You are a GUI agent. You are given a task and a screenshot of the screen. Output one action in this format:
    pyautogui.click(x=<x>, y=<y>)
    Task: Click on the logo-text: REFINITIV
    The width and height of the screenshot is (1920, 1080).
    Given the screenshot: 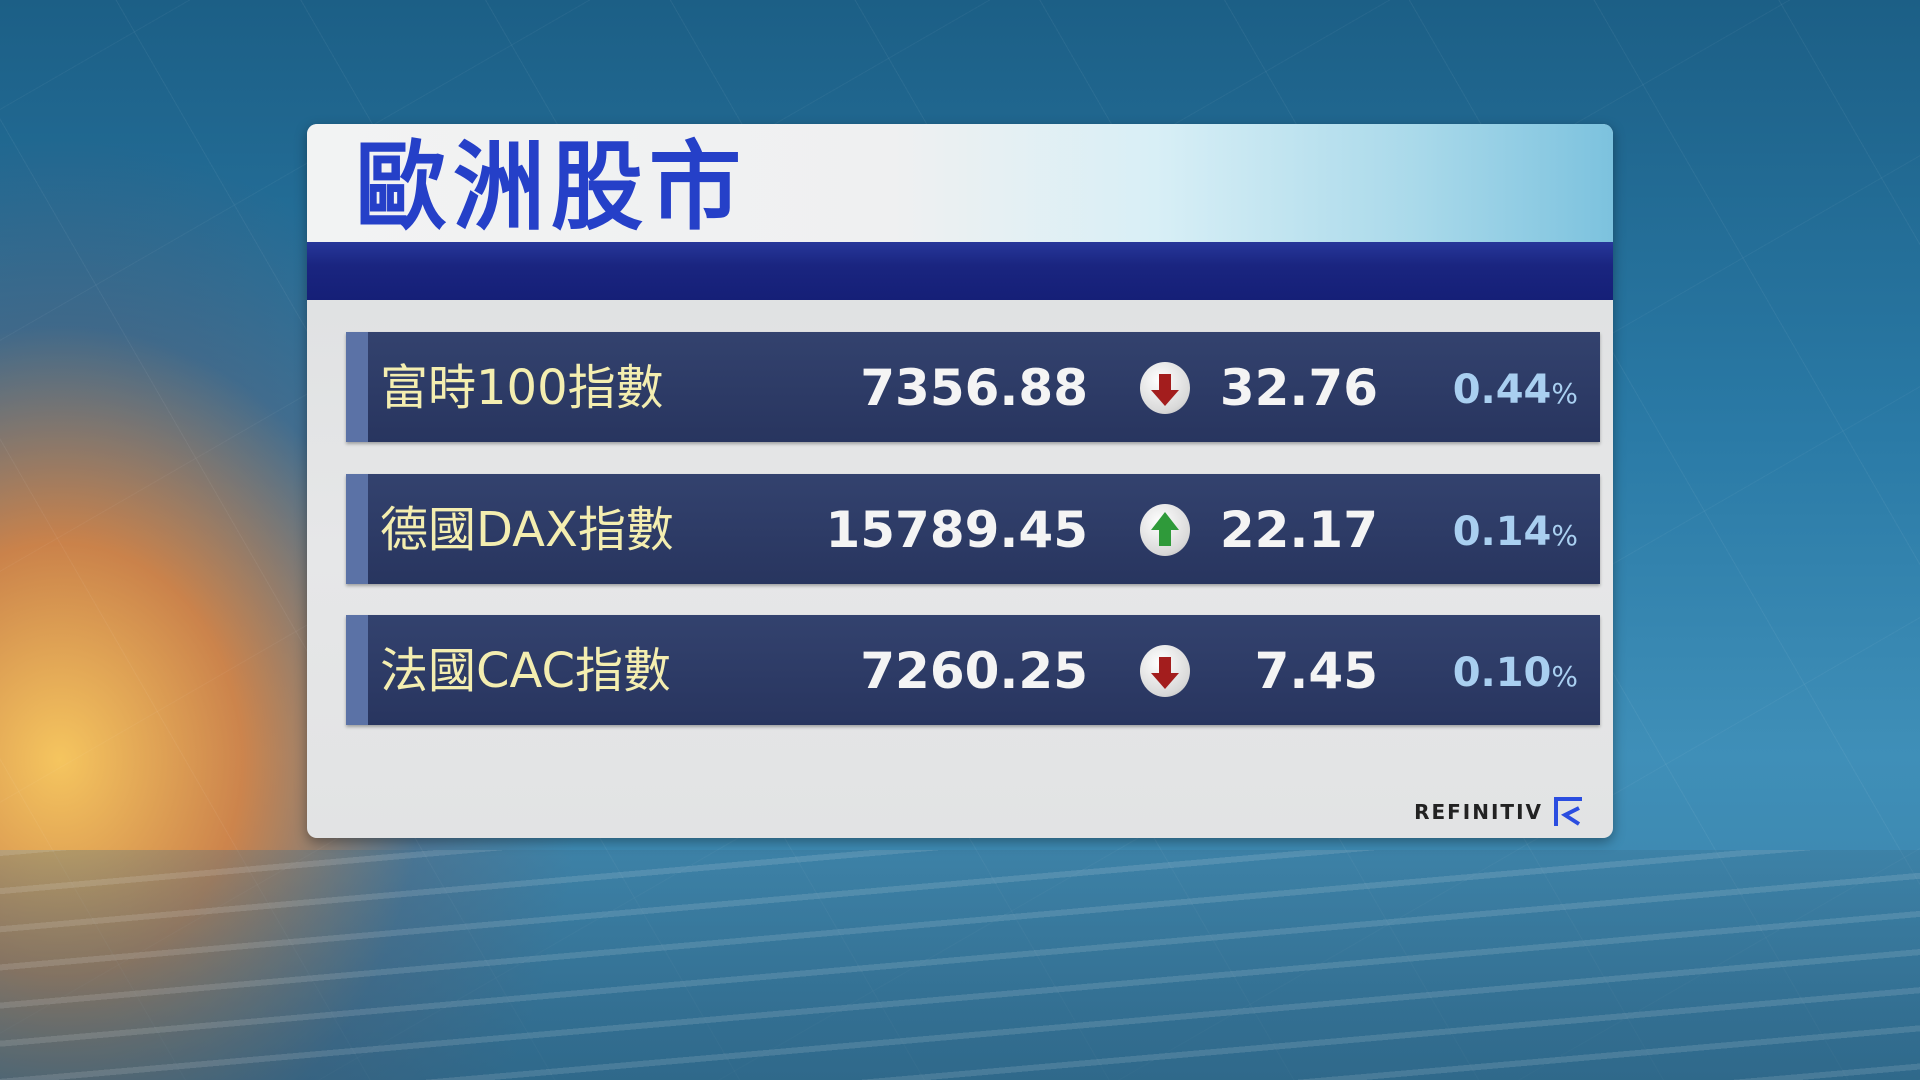 What is the action you would take?
    pyautogui.click(x=1478, y=812)
    